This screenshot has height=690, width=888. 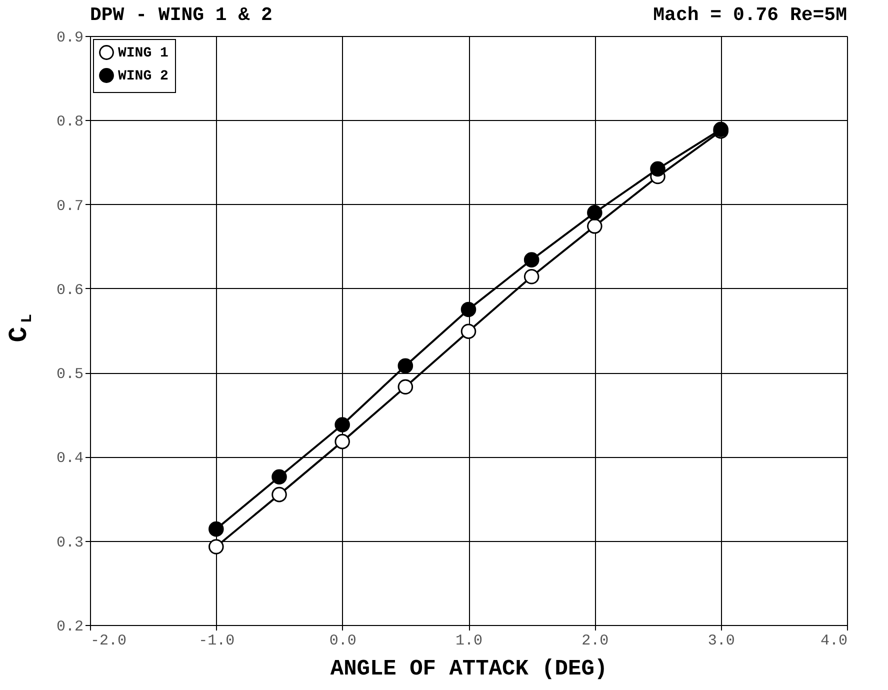 What do you see at coordinates (721, 641) in the screenshot?
I see `x-tick-label: 3.0` at bounding box center [721, 641].